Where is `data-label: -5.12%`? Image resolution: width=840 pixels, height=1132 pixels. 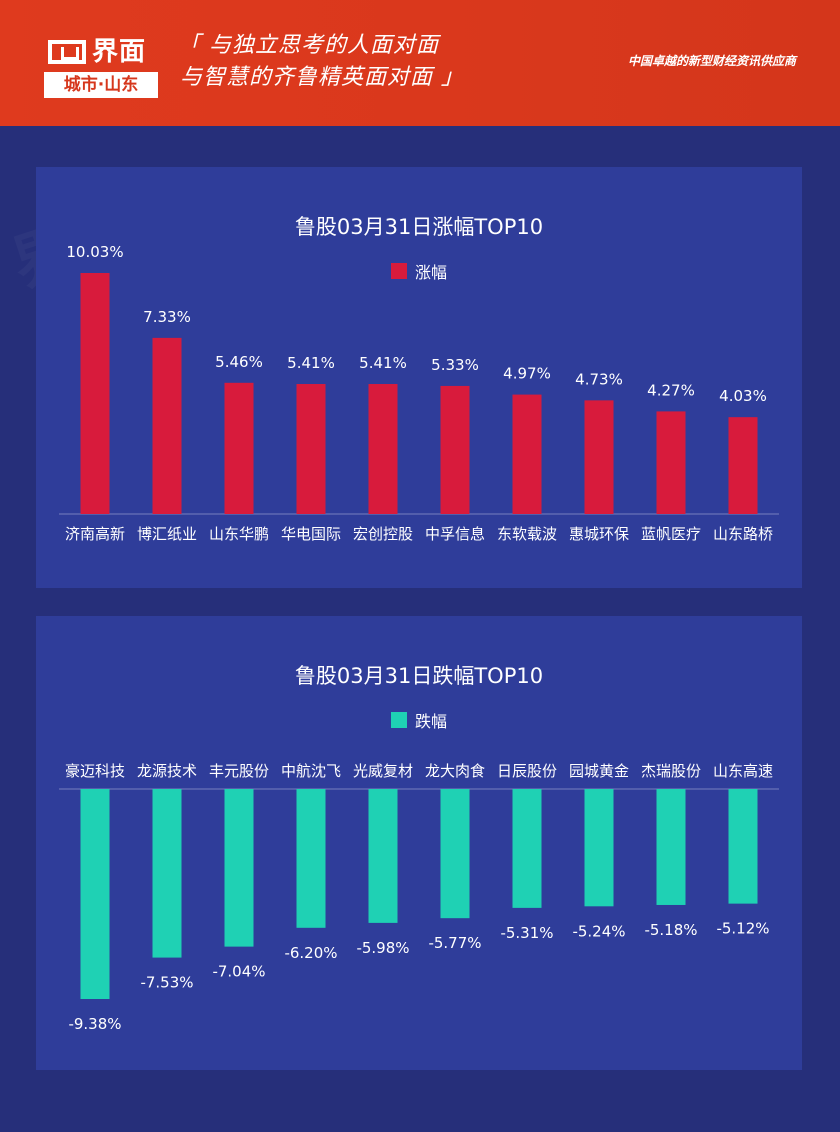 data-label: -5.12% is located at coordinates (742, 929).